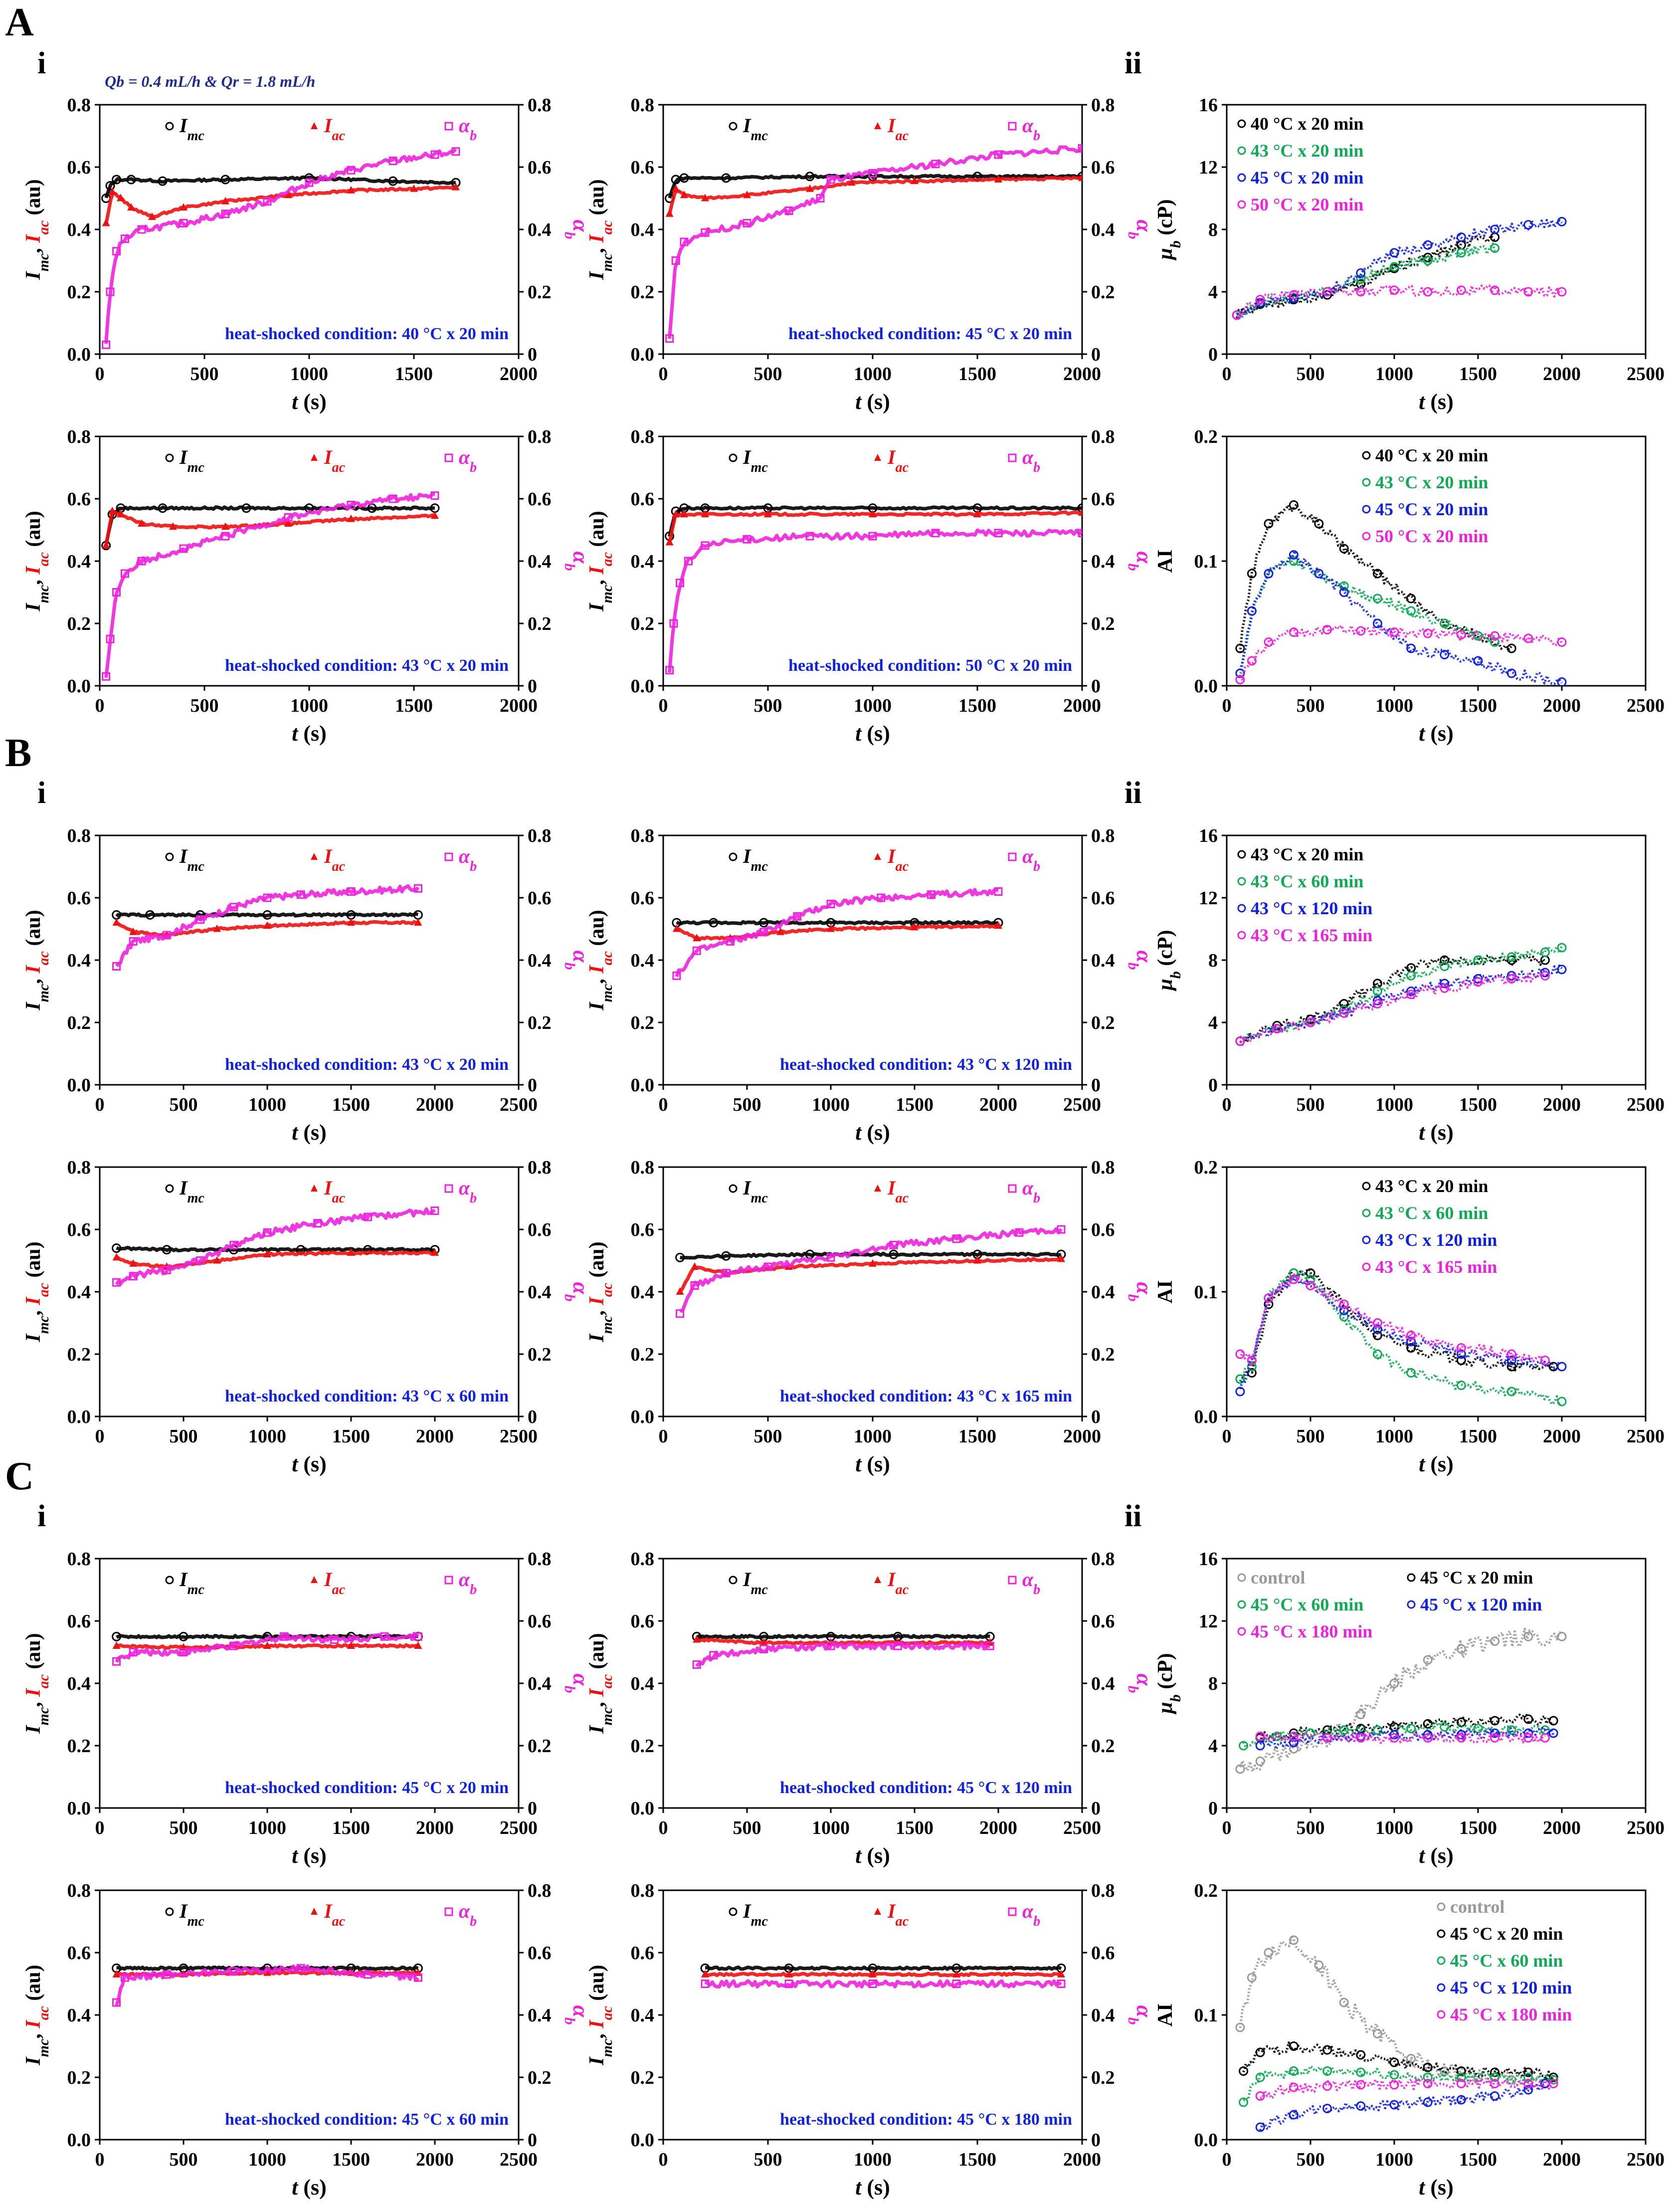 The height and width of the screenshot is (2207, 1680). Describe the element at coordinates (1307, 854) in the screenshot. I see `legend-label: 43 °C x 20 min` at that location.